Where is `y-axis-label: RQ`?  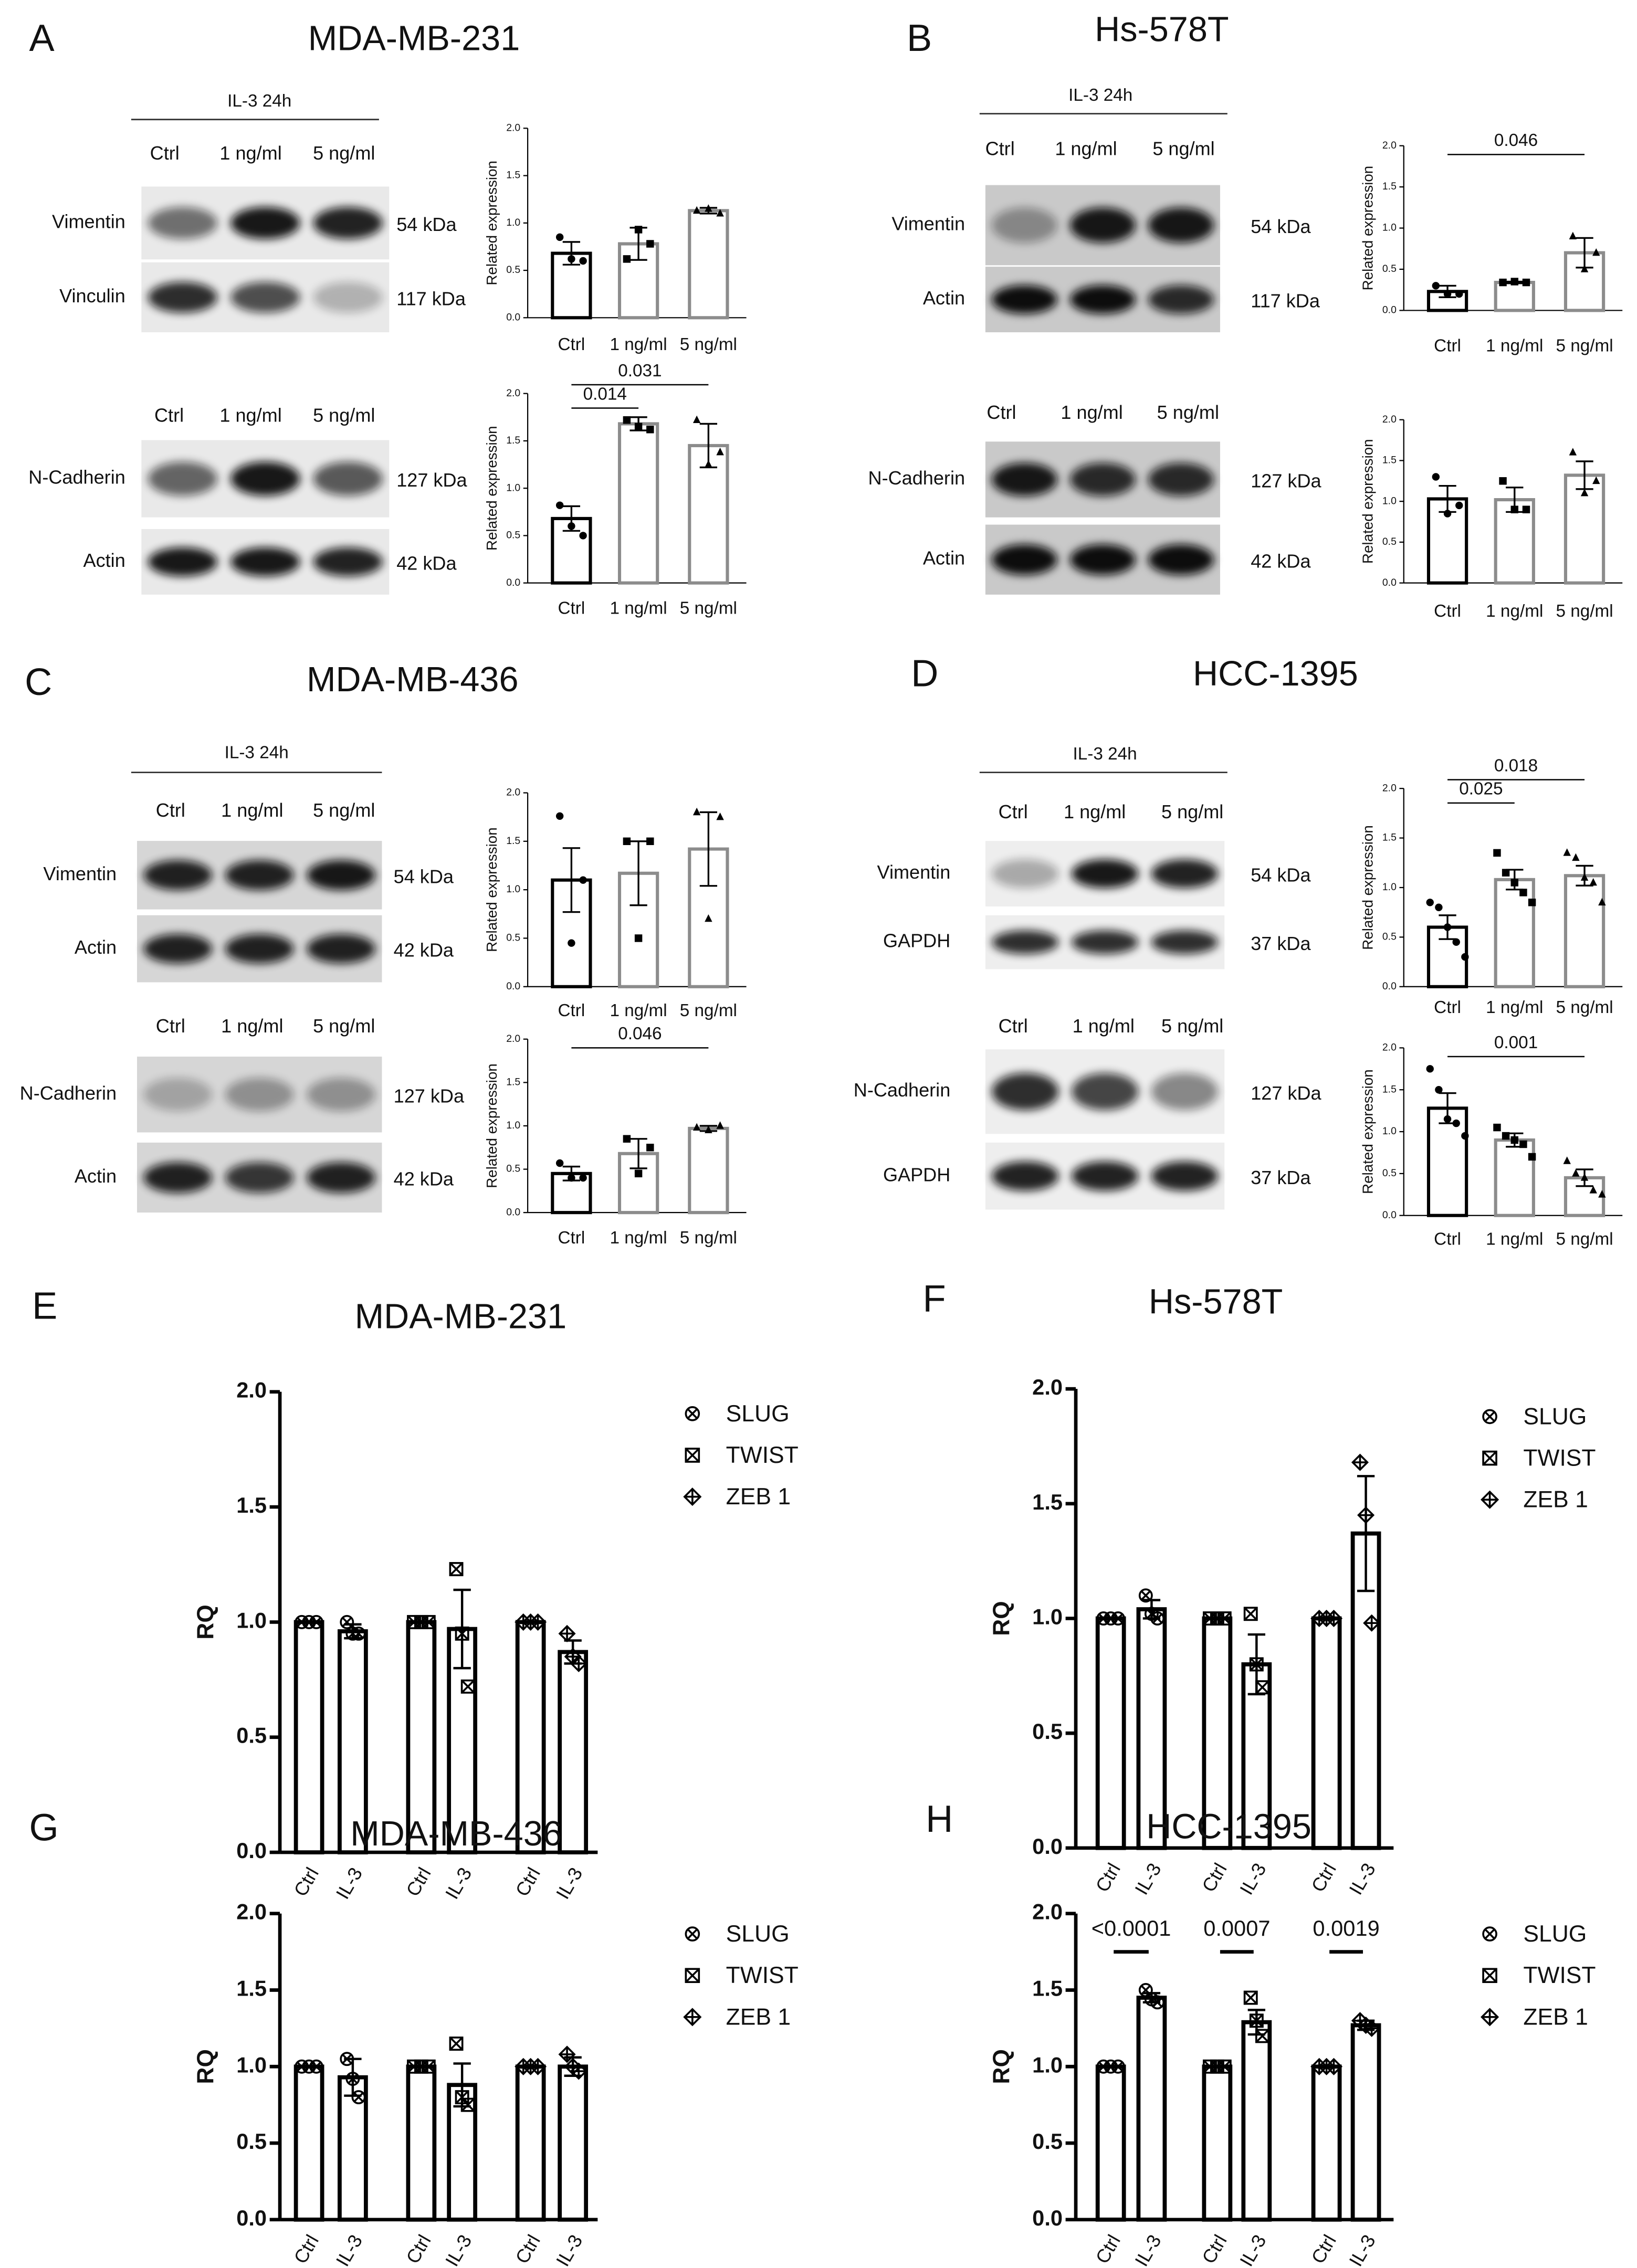
y-axis-label: RQ is located at coordinates (206, 2066).